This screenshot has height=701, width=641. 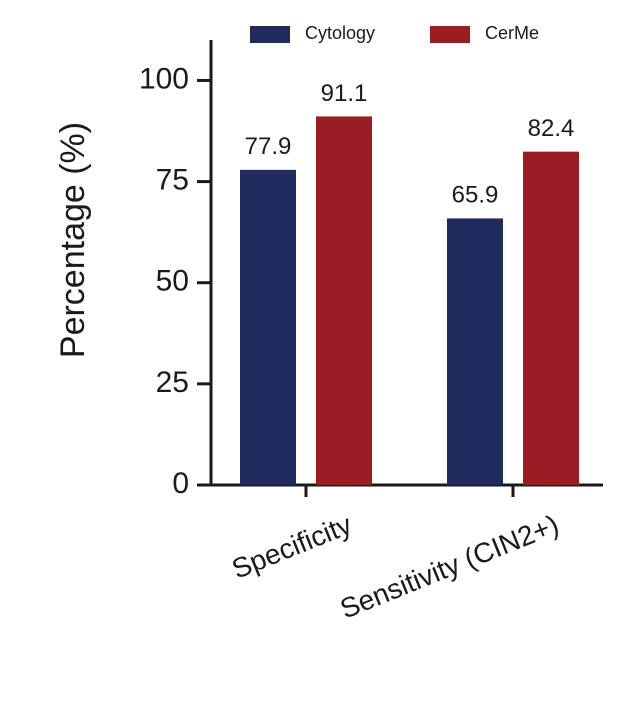 I want to click on y-axis-label: Percentage (%), so click(x=73, y=240).